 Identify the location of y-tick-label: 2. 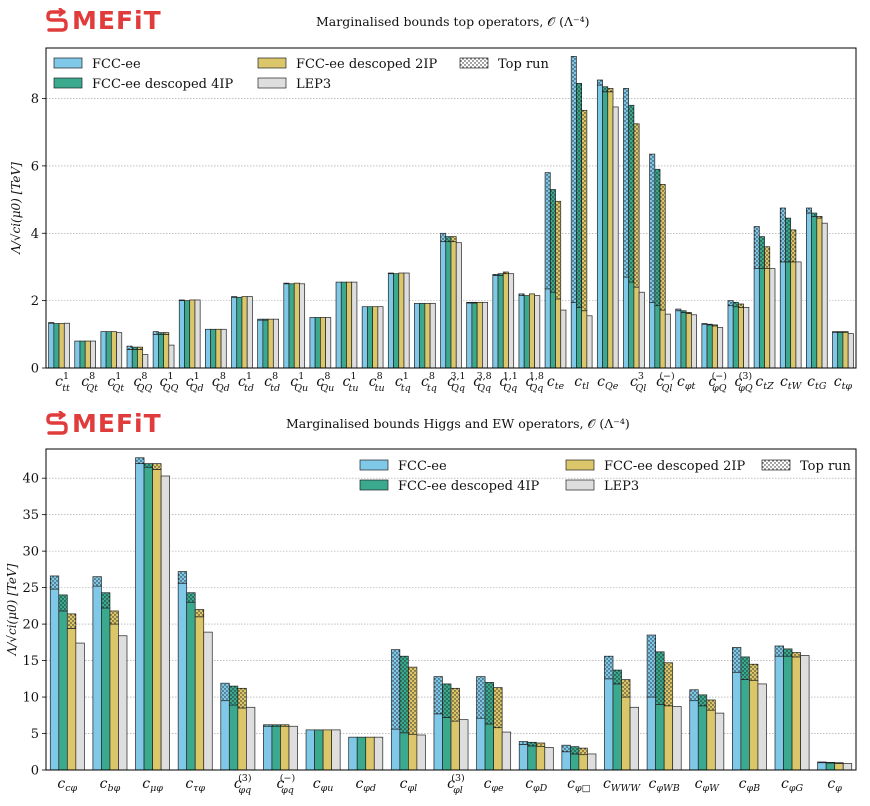
(35, 301).